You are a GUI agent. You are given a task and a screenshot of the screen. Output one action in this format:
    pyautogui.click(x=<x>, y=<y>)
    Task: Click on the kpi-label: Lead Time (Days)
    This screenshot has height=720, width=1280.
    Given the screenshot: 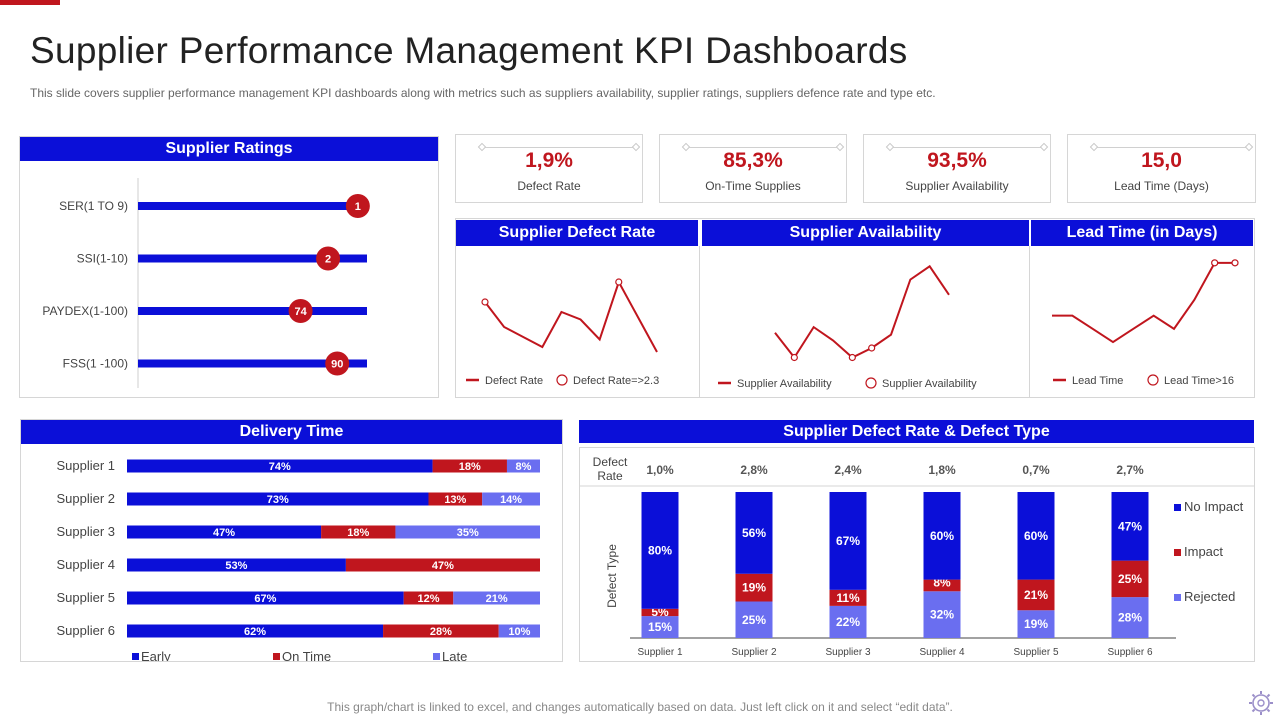 What is the action you would take?
    pyautogui.click(x=1161, y=186)
    